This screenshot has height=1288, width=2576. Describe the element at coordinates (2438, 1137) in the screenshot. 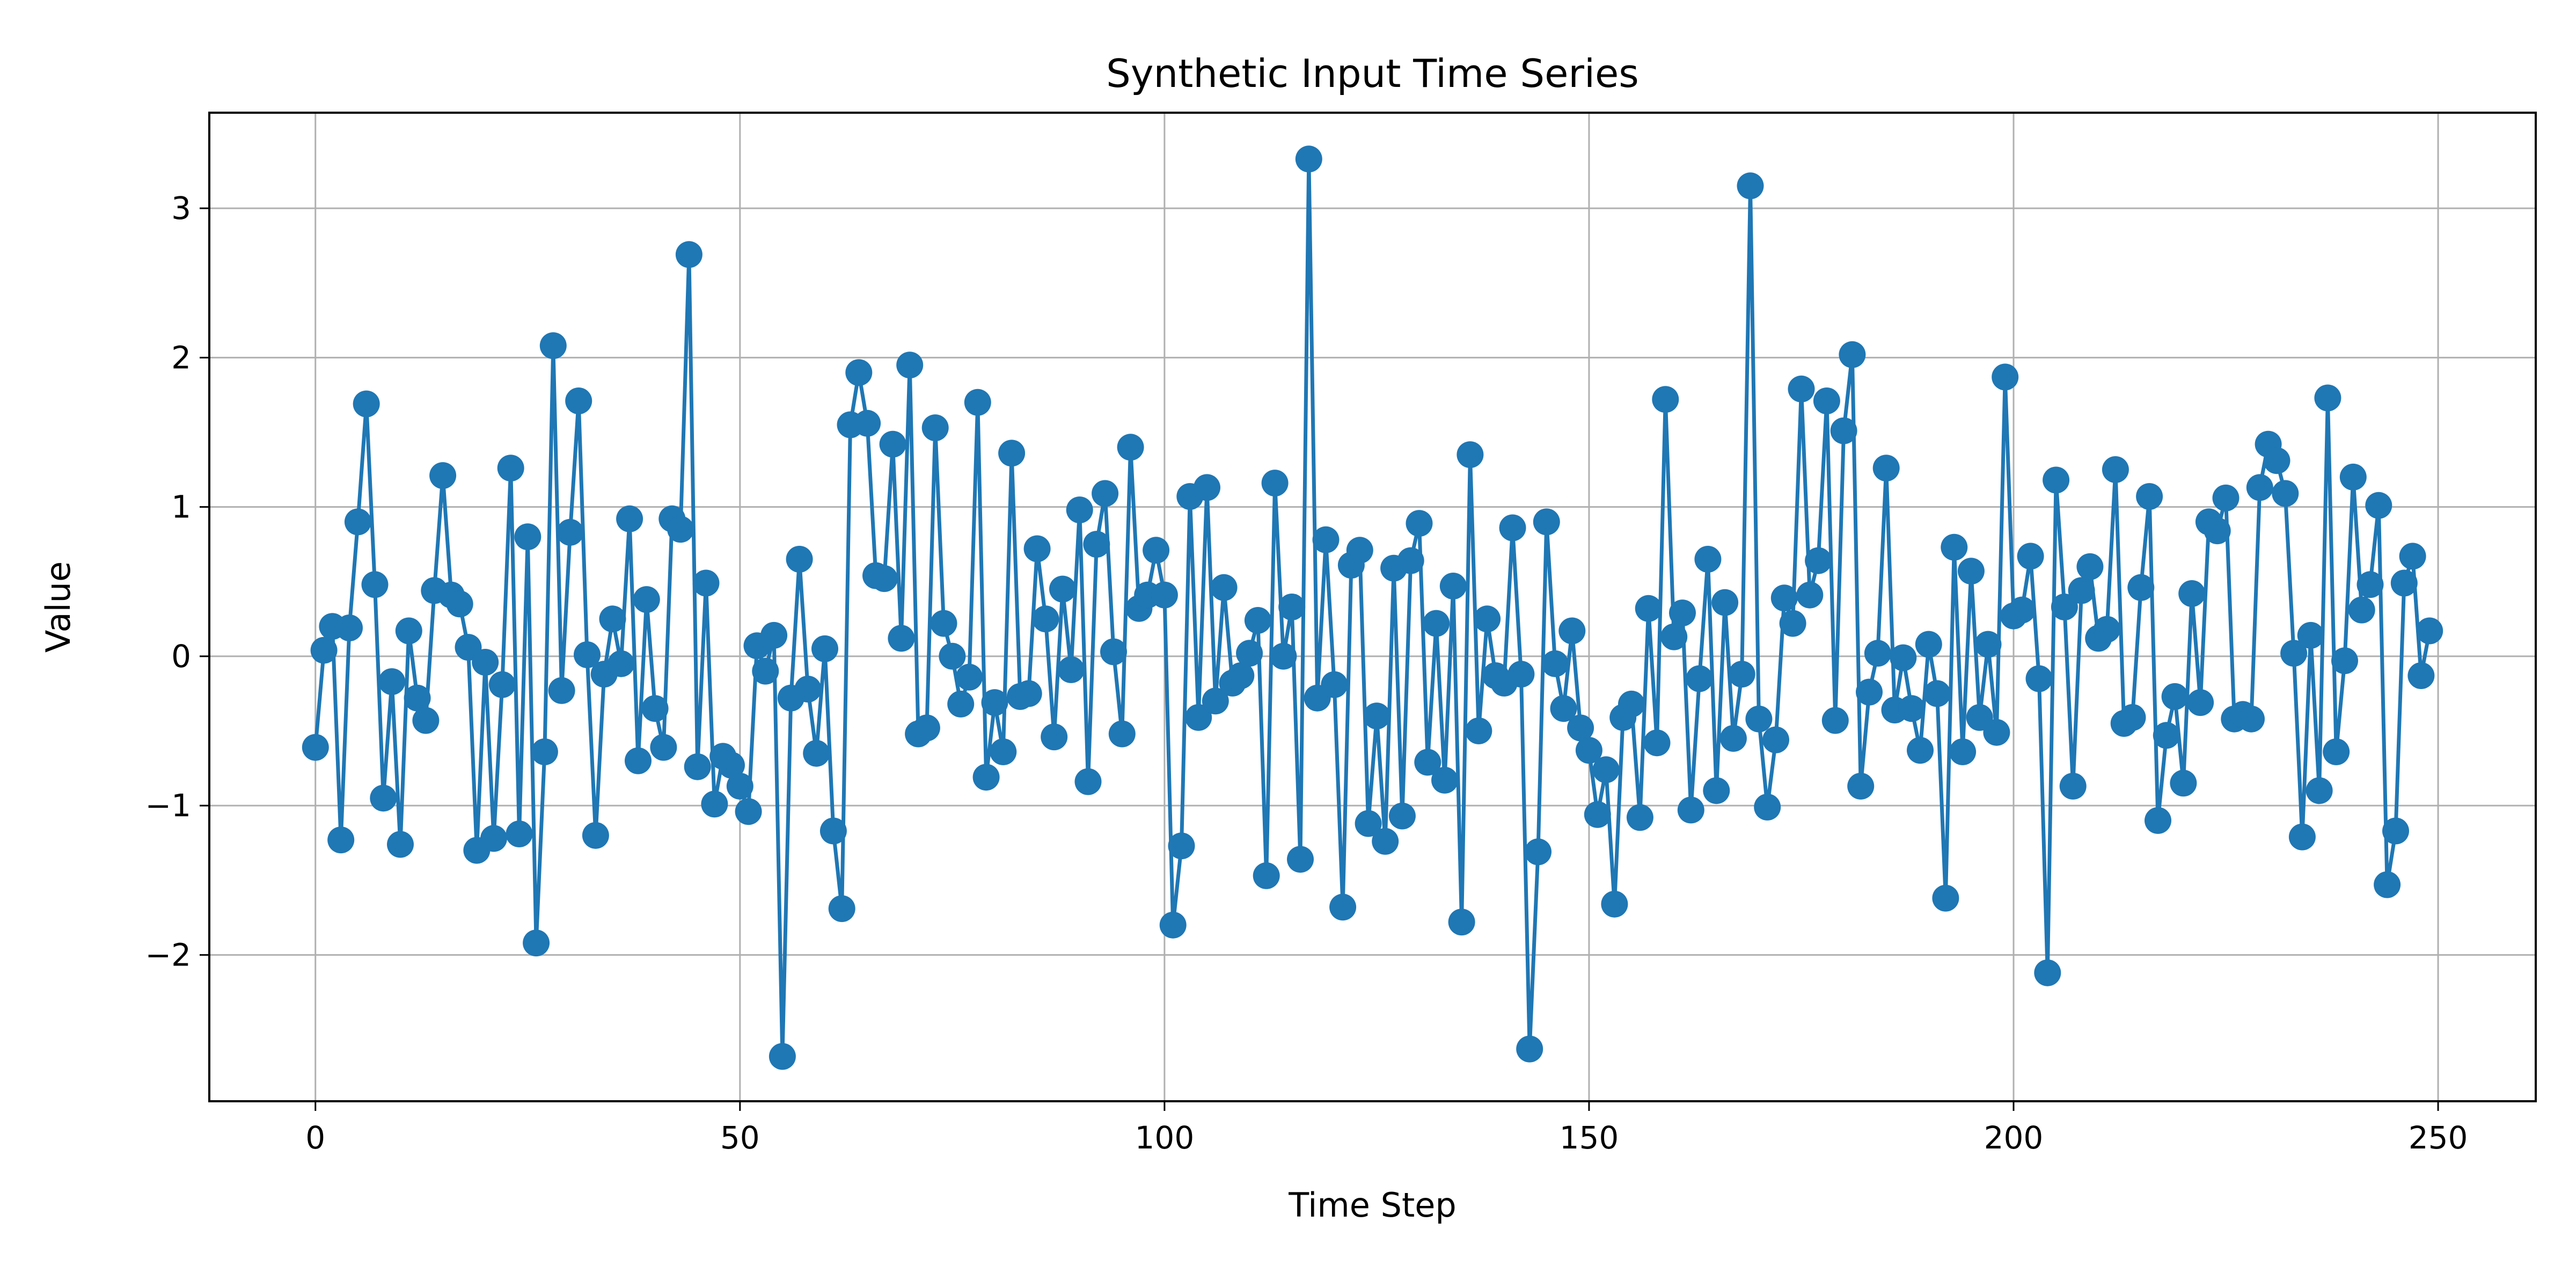

I see `x-tick-label: 250` at that location.